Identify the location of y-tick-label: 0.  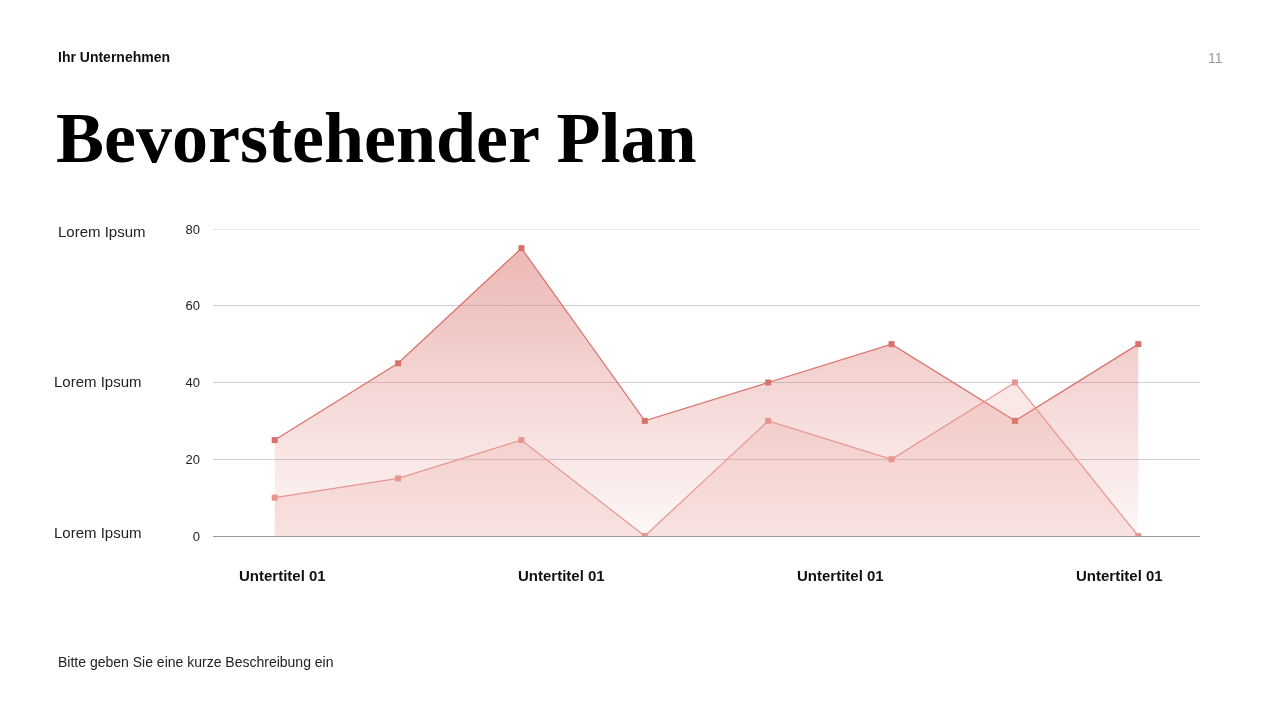
(196, 536).